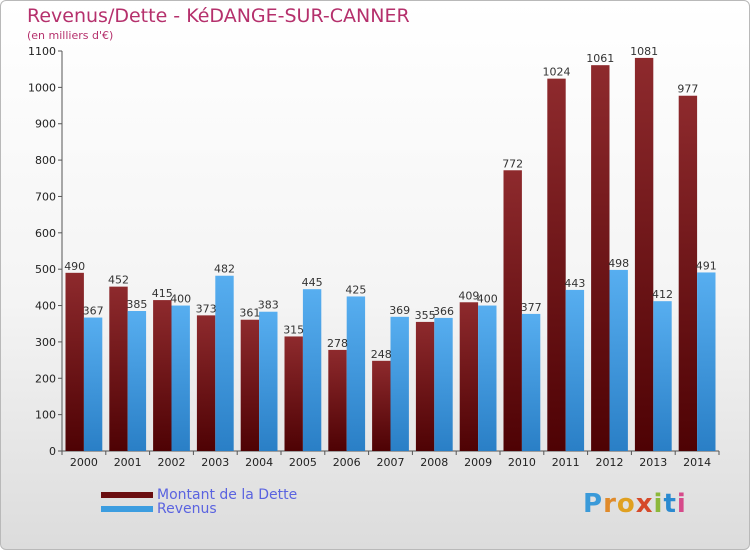 This screenshot has height=550, width=750. Describe the element at coordinates (127, 509) in the screenshot. I see `legend-swatch-revenus` at that location.